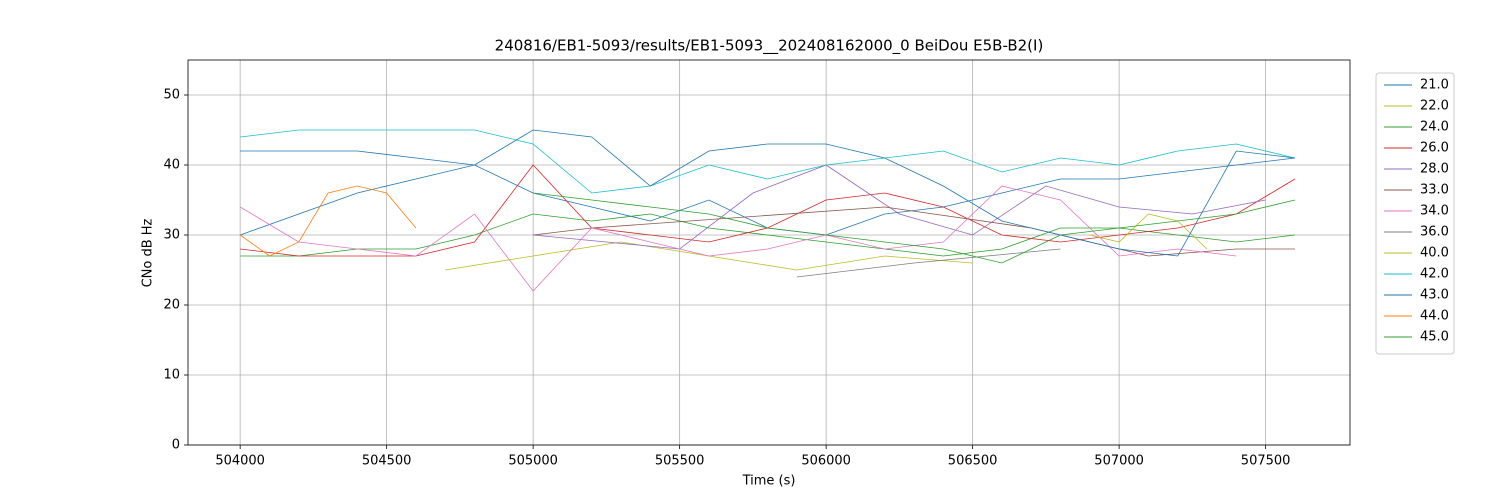  Describe the element at coordinates (1434, 106) in the screenshot. I see `legend-label: 22.0` at that location.